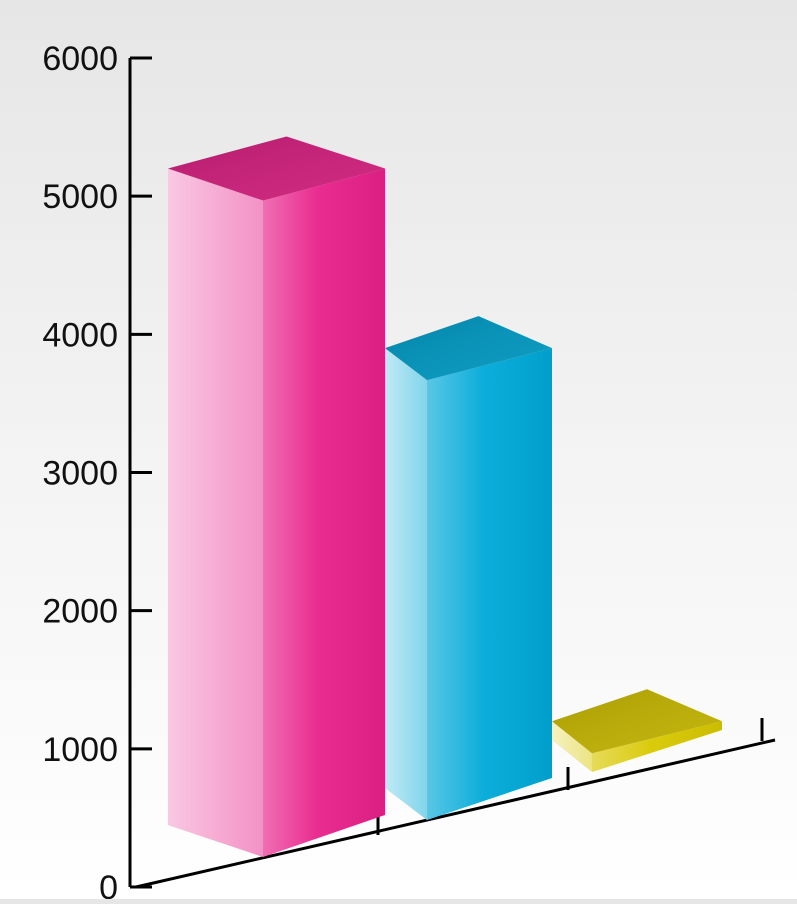  I want to click on x-axis-line, so click(455, 813).